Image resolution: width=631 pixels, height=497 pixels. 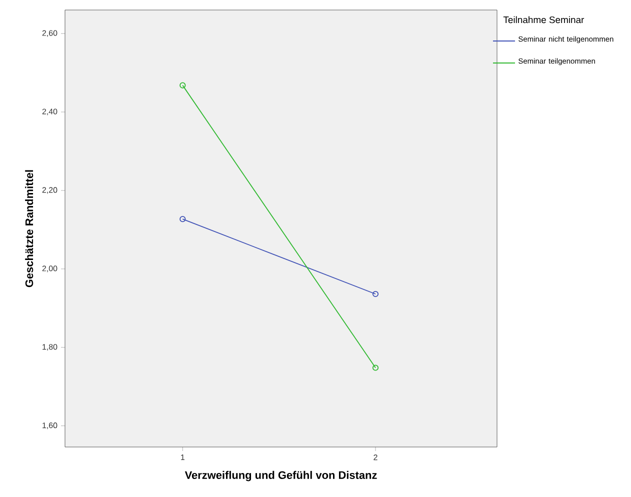 What do you see at coordinates (280, 476) in the screenshot?
I see `x-axis-title: Verzweiflung und Gefühl von Distanz` at bounding box center [280, 476].